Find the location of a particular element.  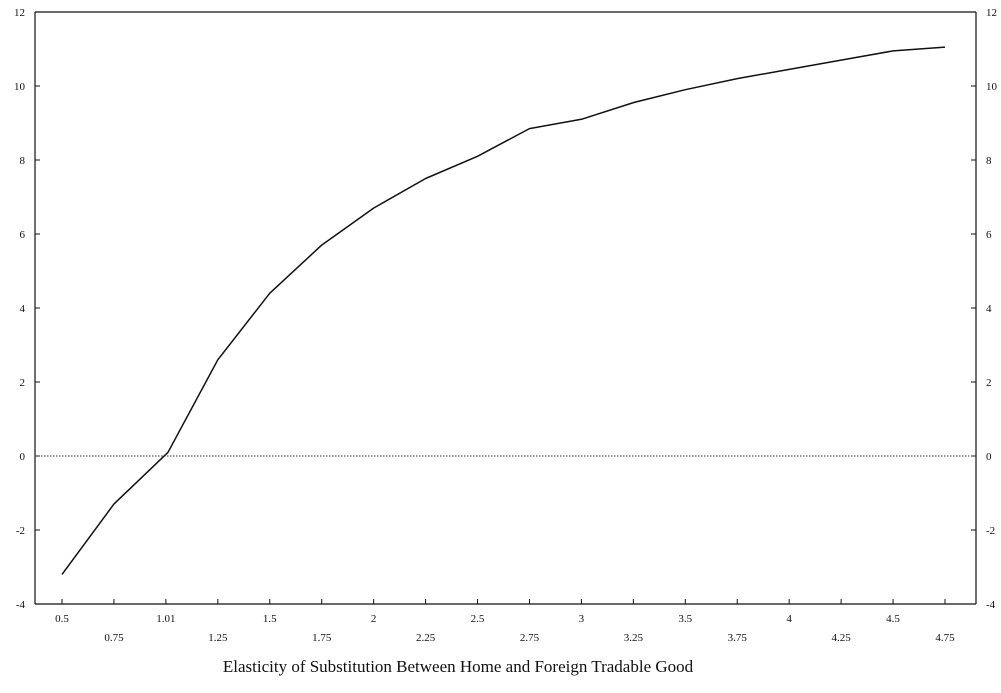

x-tick-label: 4 is located at coordinates (789, 619).